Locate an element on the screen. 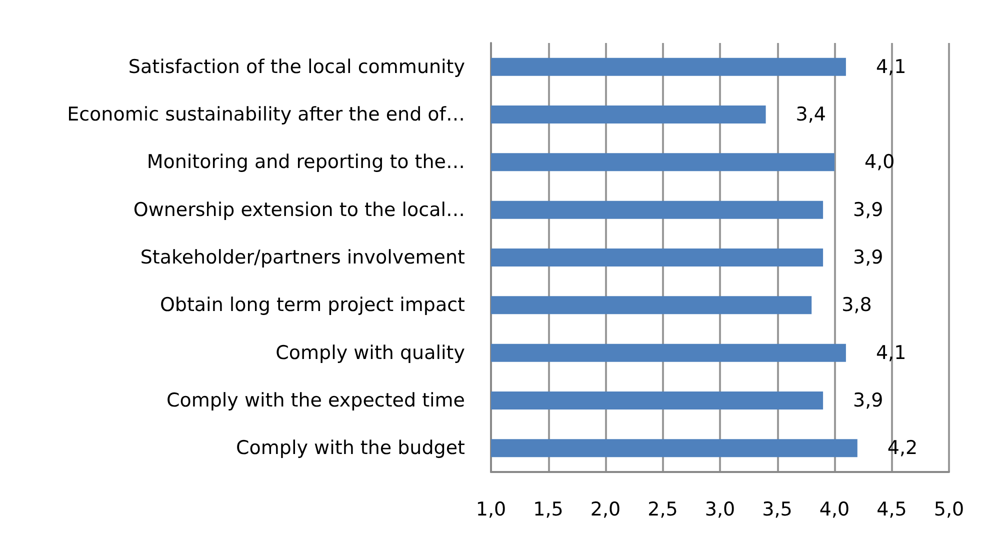 The height and width of the screenshot is (544, 993). x-tick-label: 4,0 is located at coordinates (834, 509).